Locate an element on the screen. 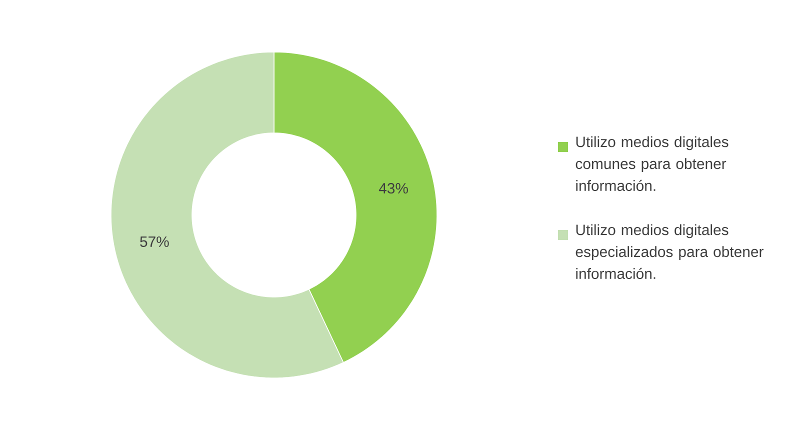  legend-label: Utilizo medios digitales especializados para obtener información. is located at coordinates (670, 251).